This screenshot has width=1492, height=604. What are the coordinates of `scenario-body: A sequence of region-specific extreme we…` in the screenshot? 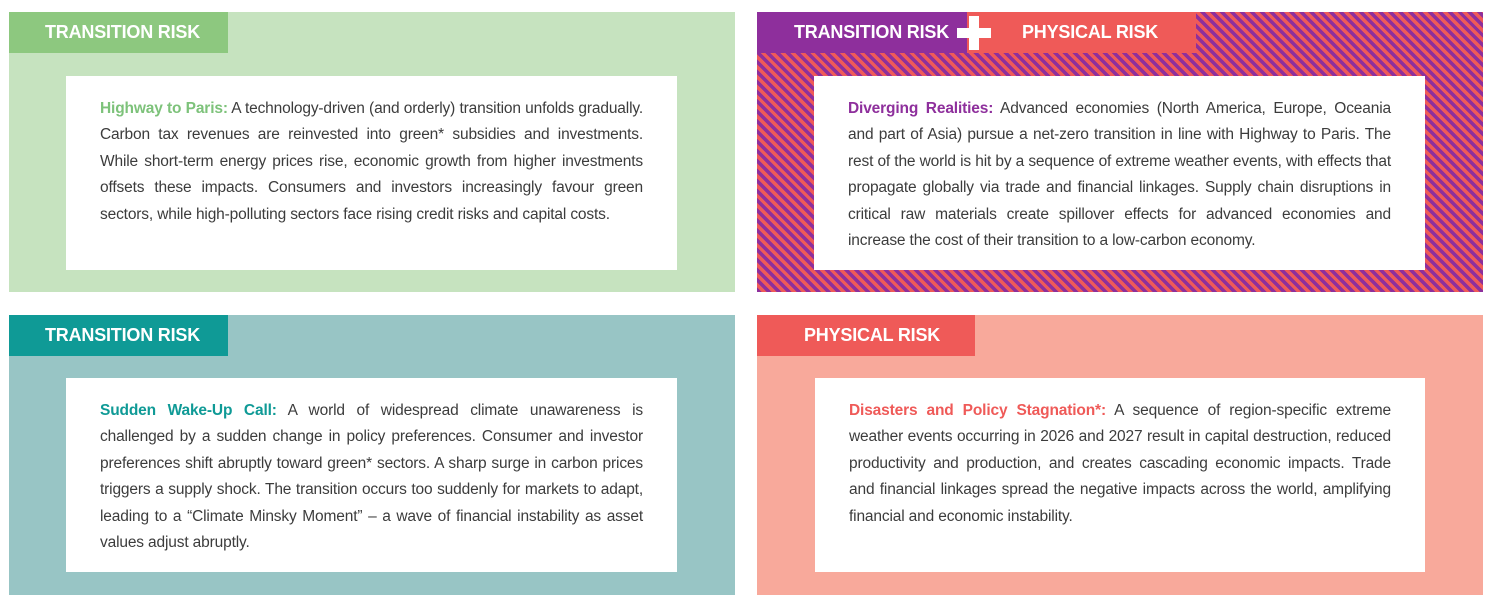 It's located at (1120, 463).